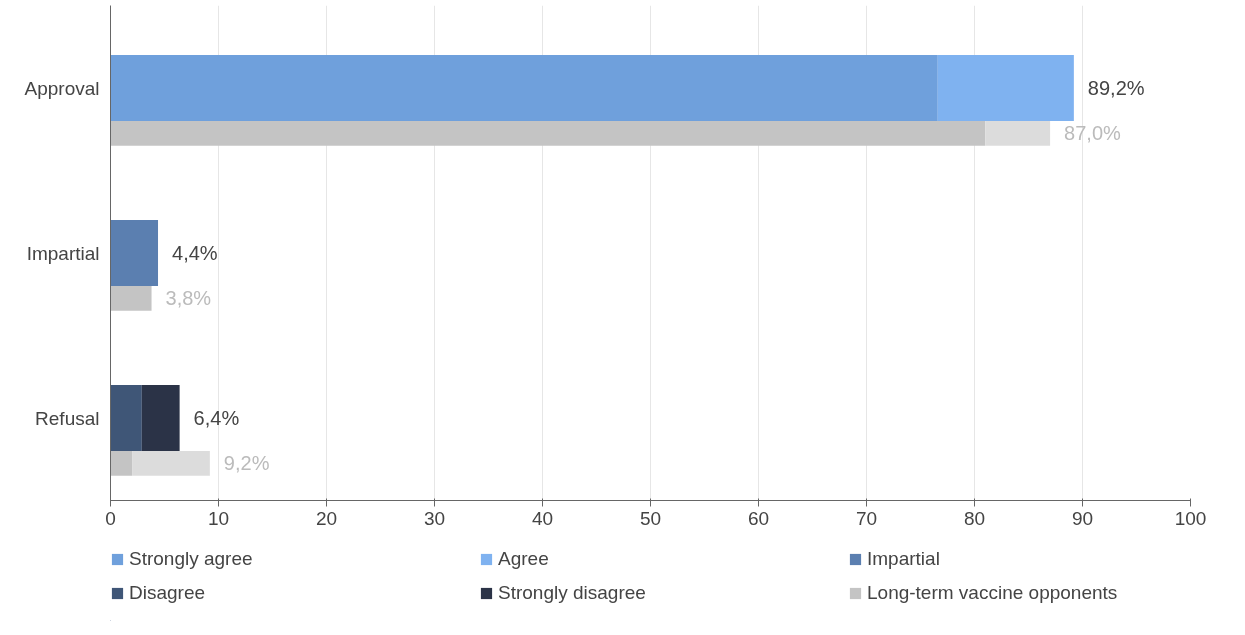 This screenshot has height=635, width=1245. What do you see at coordinates (974, 518) in the screenshot?
I see `x-tick-label: 80` at bounding box center [974, 518].